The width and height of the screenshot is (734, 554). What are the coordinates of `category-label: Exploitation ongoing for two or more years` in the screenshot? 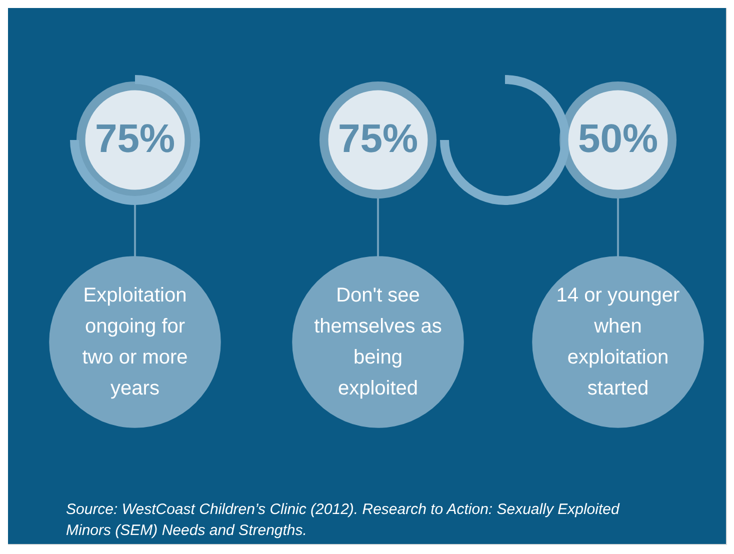 It's located at (135, 342).